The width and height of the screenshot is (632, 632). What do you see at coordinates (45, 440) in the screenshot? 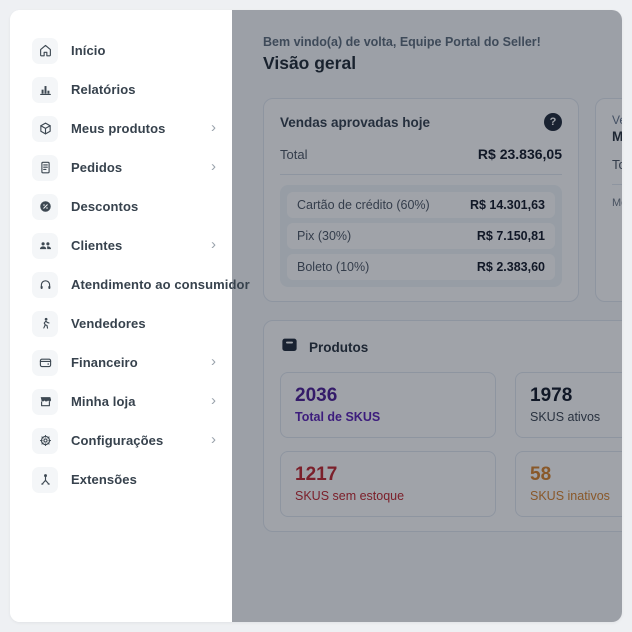
I see `gear-icon` at bounding box center [45, 440].